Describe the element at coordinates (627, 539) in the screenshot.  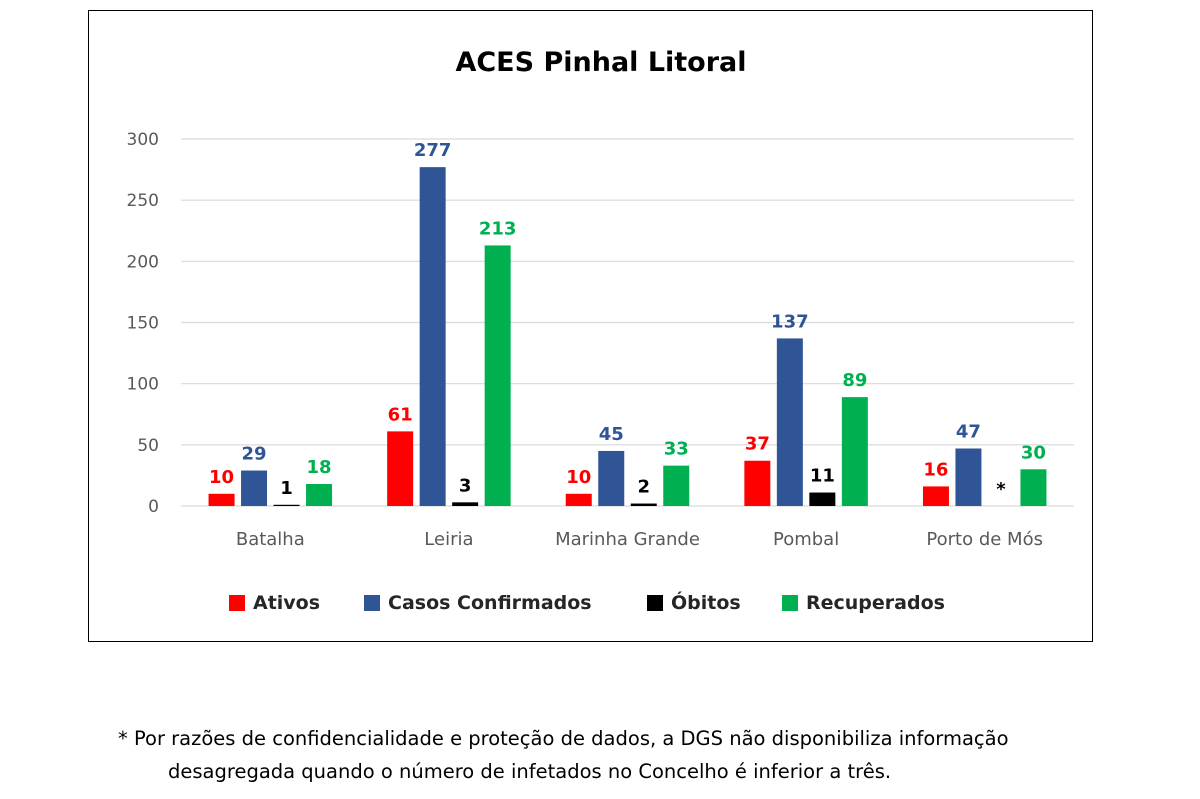
I see `x-category-label: Marinha Grande` at that location.